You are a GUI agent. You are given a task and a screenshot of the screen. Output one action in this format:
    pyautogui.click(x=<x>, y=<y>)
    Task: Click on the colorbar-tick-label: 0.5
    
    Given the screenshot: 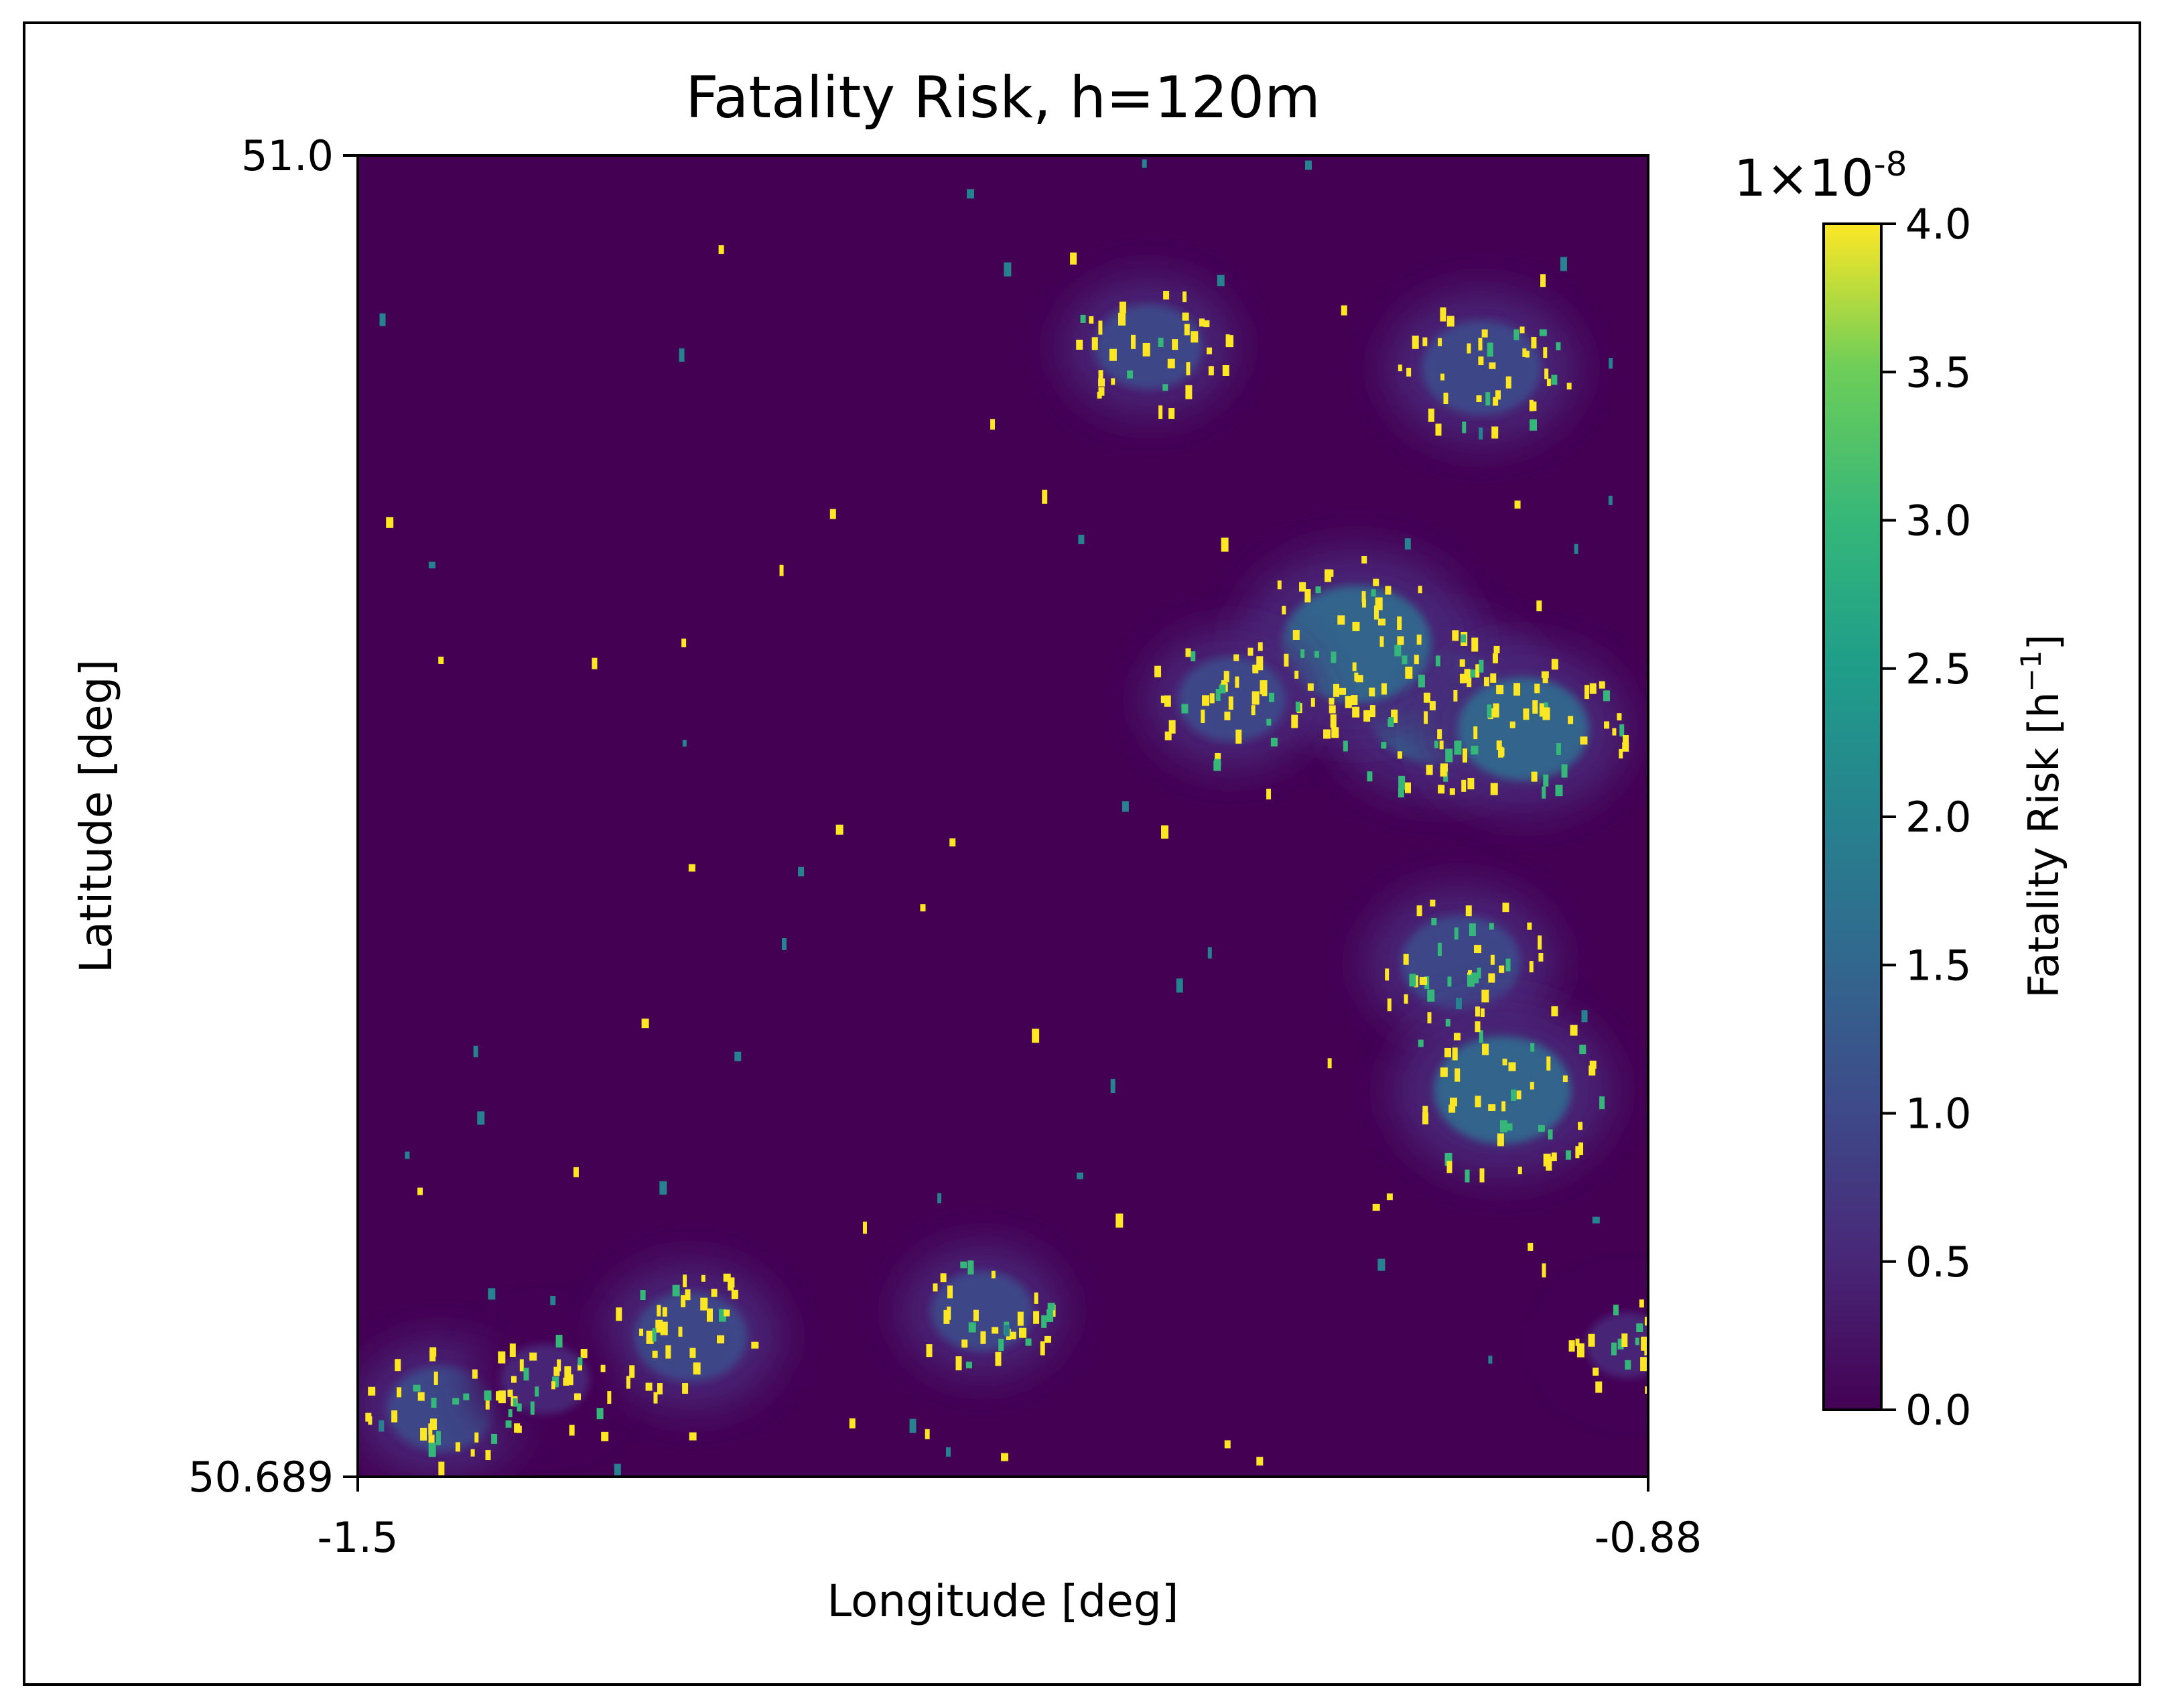 What is the action you would take?
    pyautogui.click(x=1938, y=1262)
    